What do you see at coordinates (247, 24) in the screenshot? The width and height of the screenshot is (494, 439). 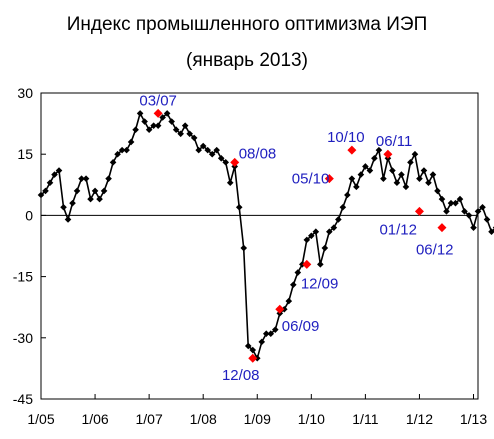 I see `chart-title-line1: Индекс промышленного оптимизма ИЭП` at bounding box center [247, 24].